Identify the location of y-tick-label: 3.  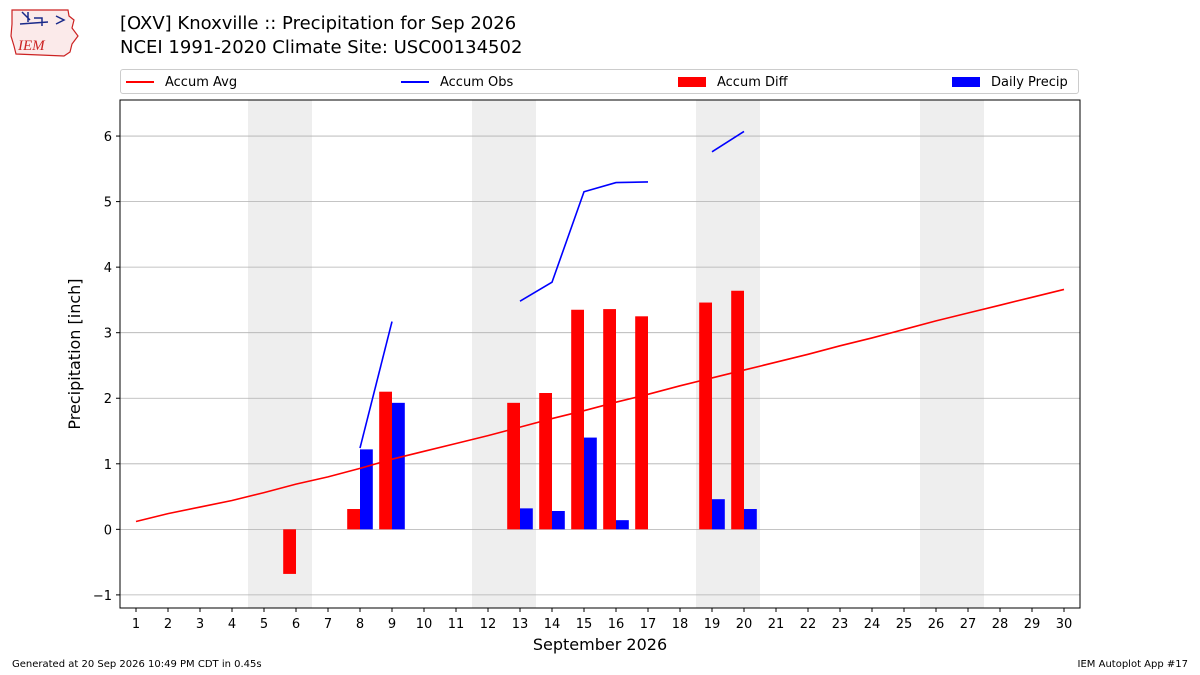
(108, 334).